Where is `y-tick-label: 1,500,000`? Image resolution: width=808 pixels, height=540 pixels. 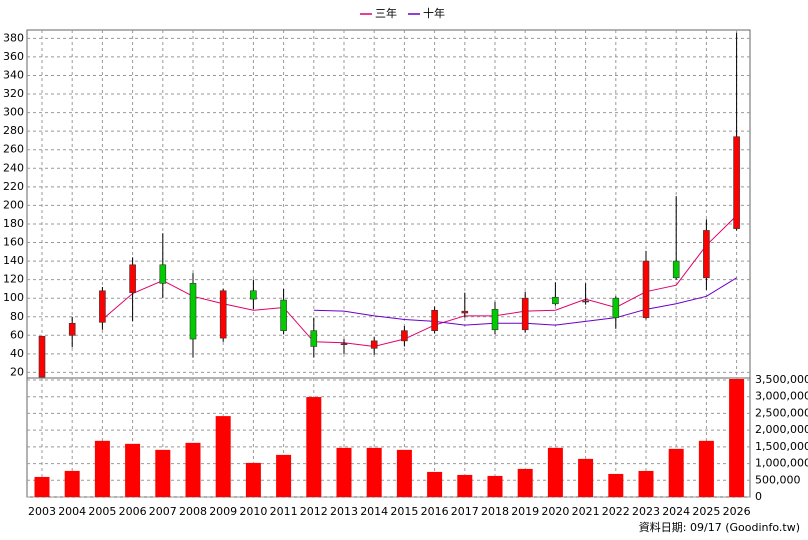
y-tick-label: 1,500,000 is located at coordinates (781, 446).